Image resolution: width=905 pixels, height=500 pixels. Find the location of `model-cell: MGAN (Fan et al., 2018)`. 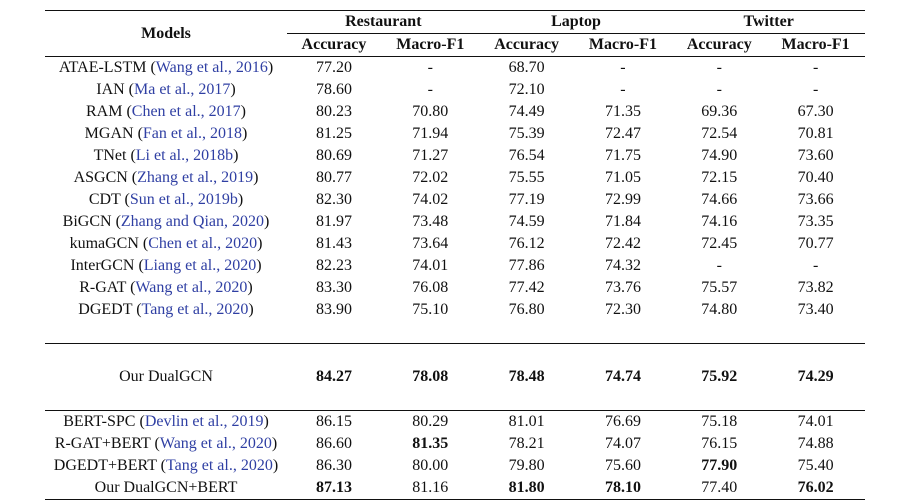

model-cell: MGAN (Fan et al., 2018) is located at coordinates (166, 133).